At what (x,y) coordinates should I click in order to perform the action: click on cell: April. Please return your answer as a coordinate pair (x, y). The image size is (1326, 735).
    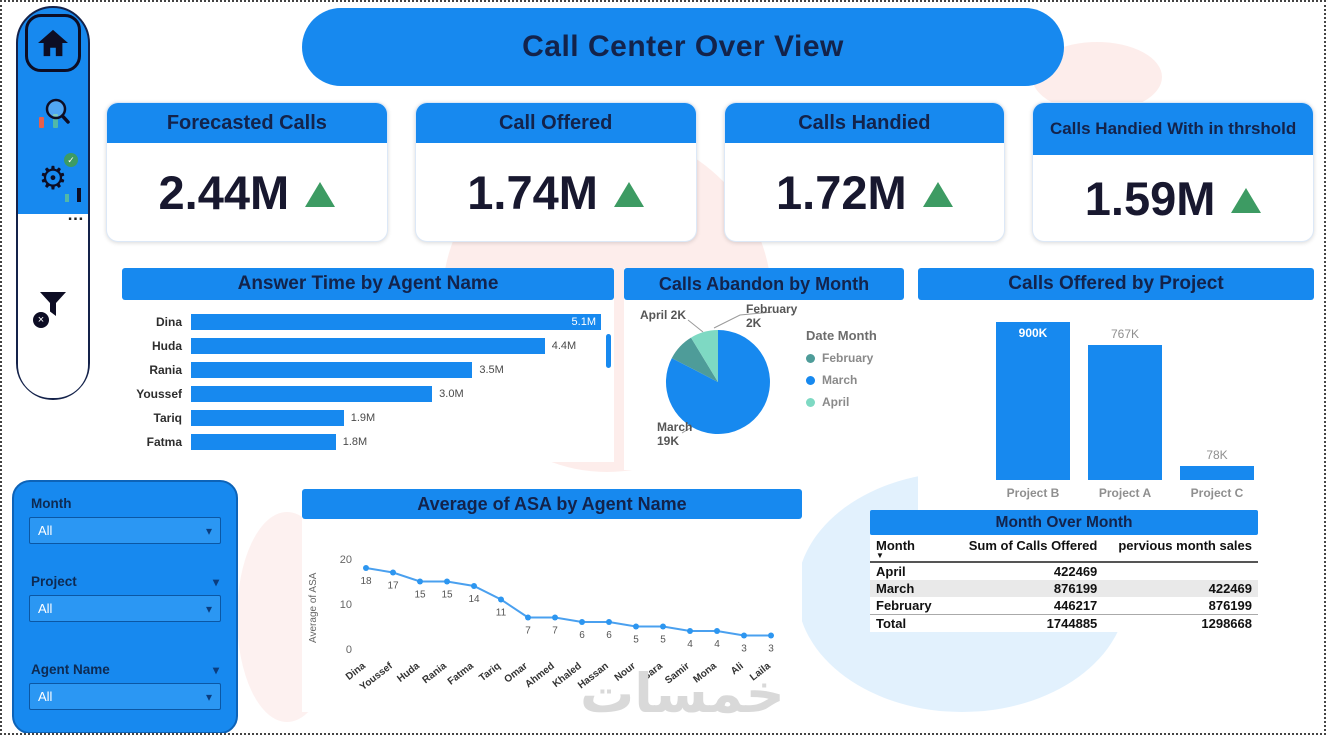
    Looking at the image, I should click on (891, 571).